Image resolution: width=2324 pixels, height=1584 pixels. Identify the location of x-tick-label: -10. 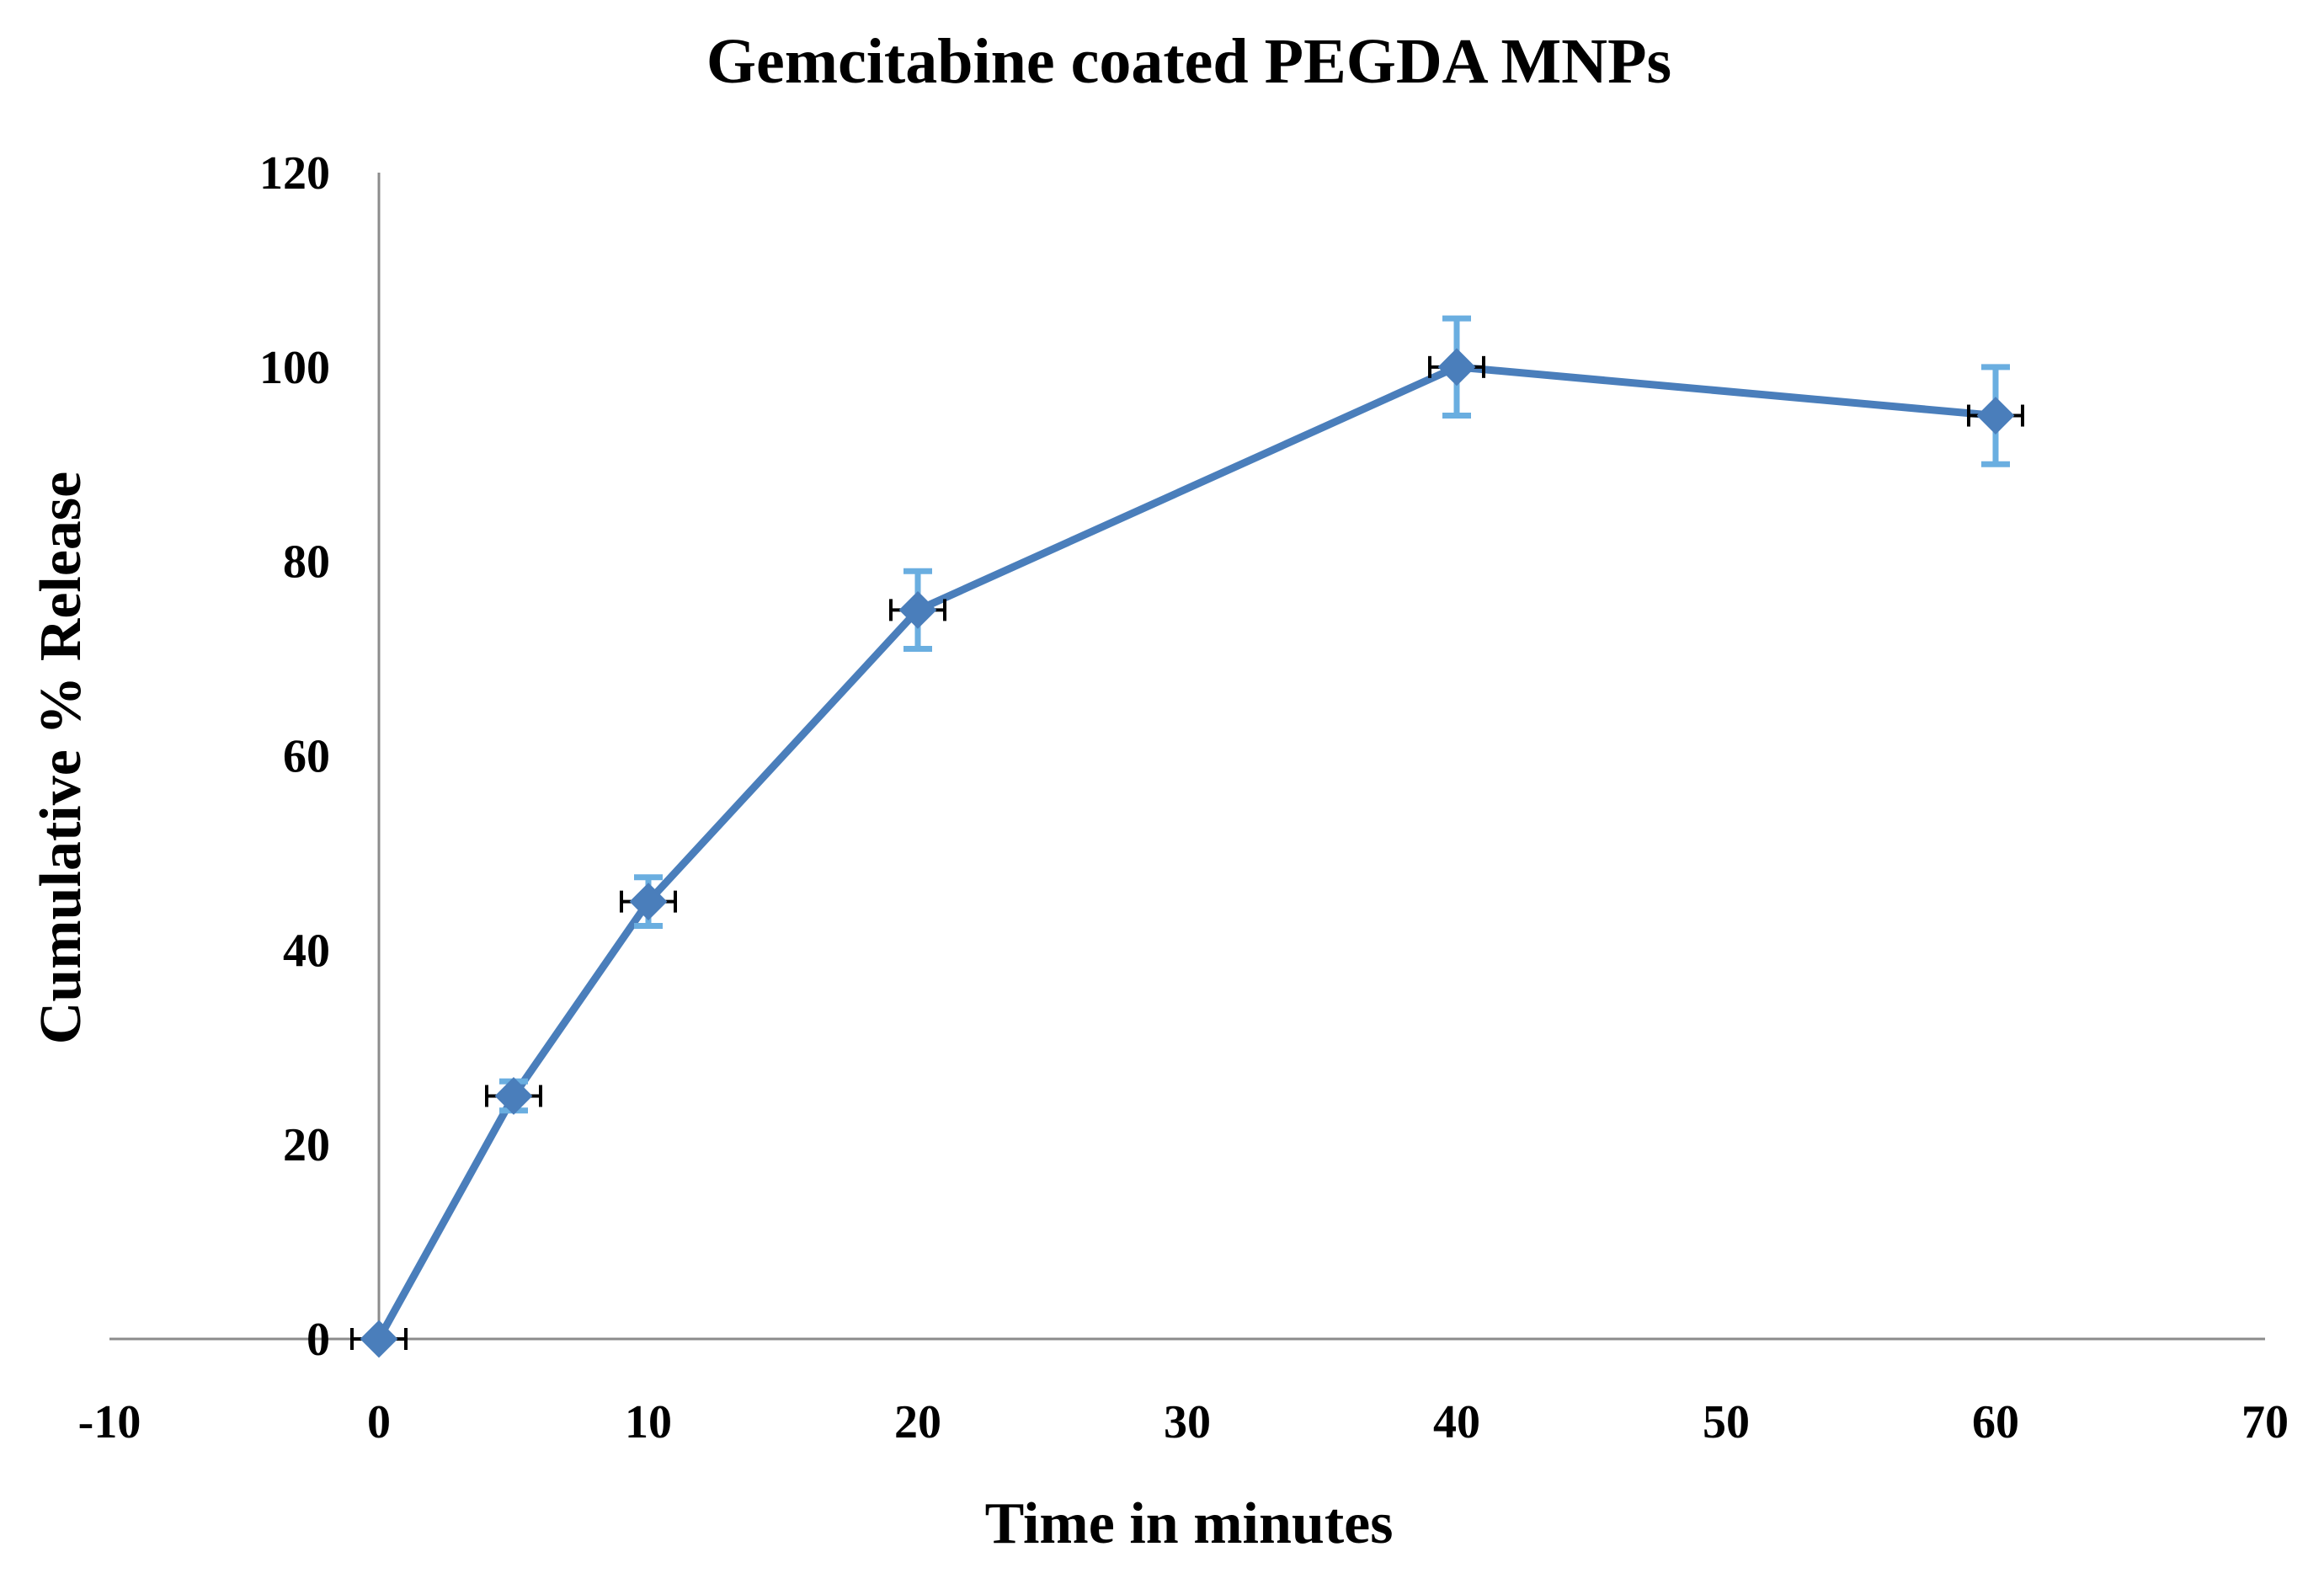
(109, 1422).